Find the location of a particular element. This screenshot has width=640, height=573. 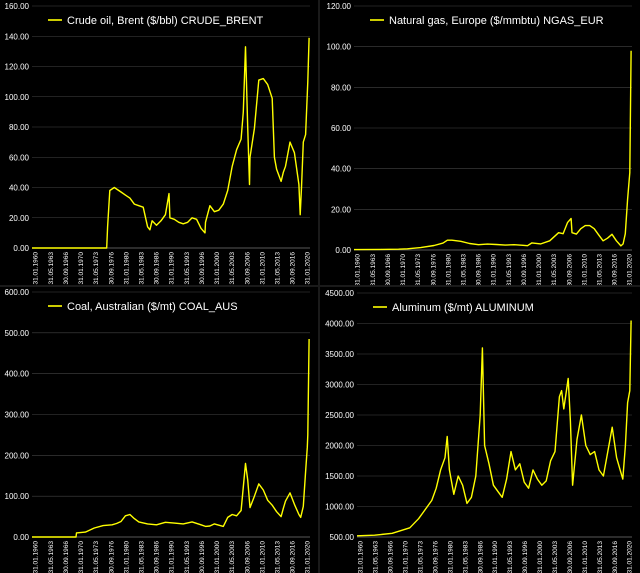

y-tick-label: 300.00 is located at coordinates (17, 415).